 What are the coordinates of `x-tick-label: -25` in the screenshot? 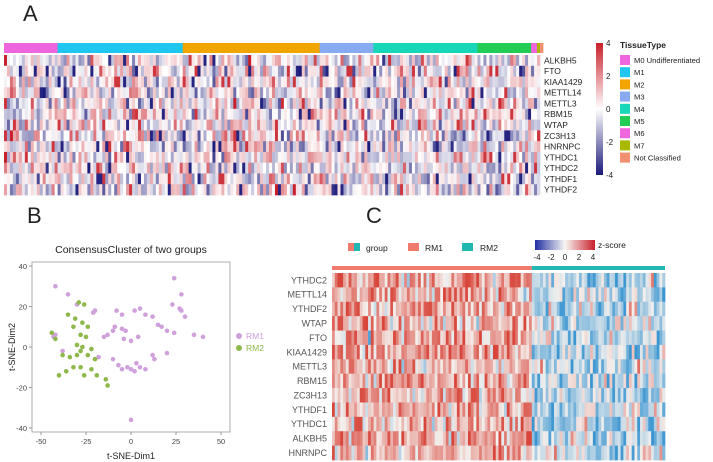 It's located at (86, 441).